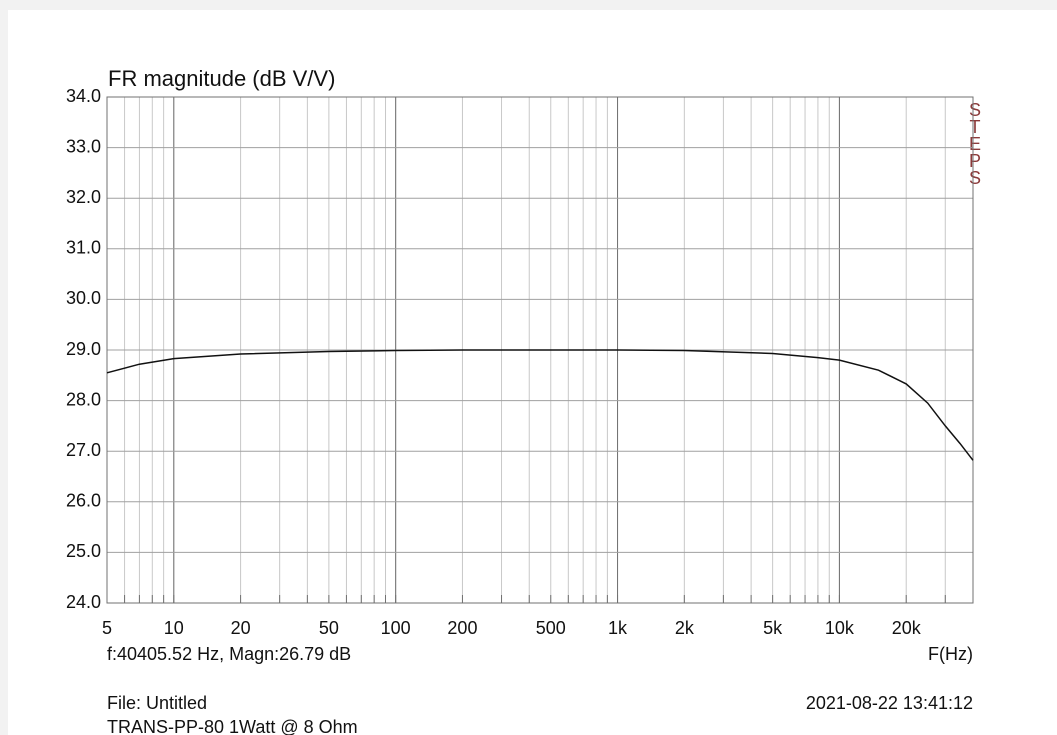  Describe the element at coordinates (107, 628) in the screenshot. I see `x-tick-label: 5` at that location.